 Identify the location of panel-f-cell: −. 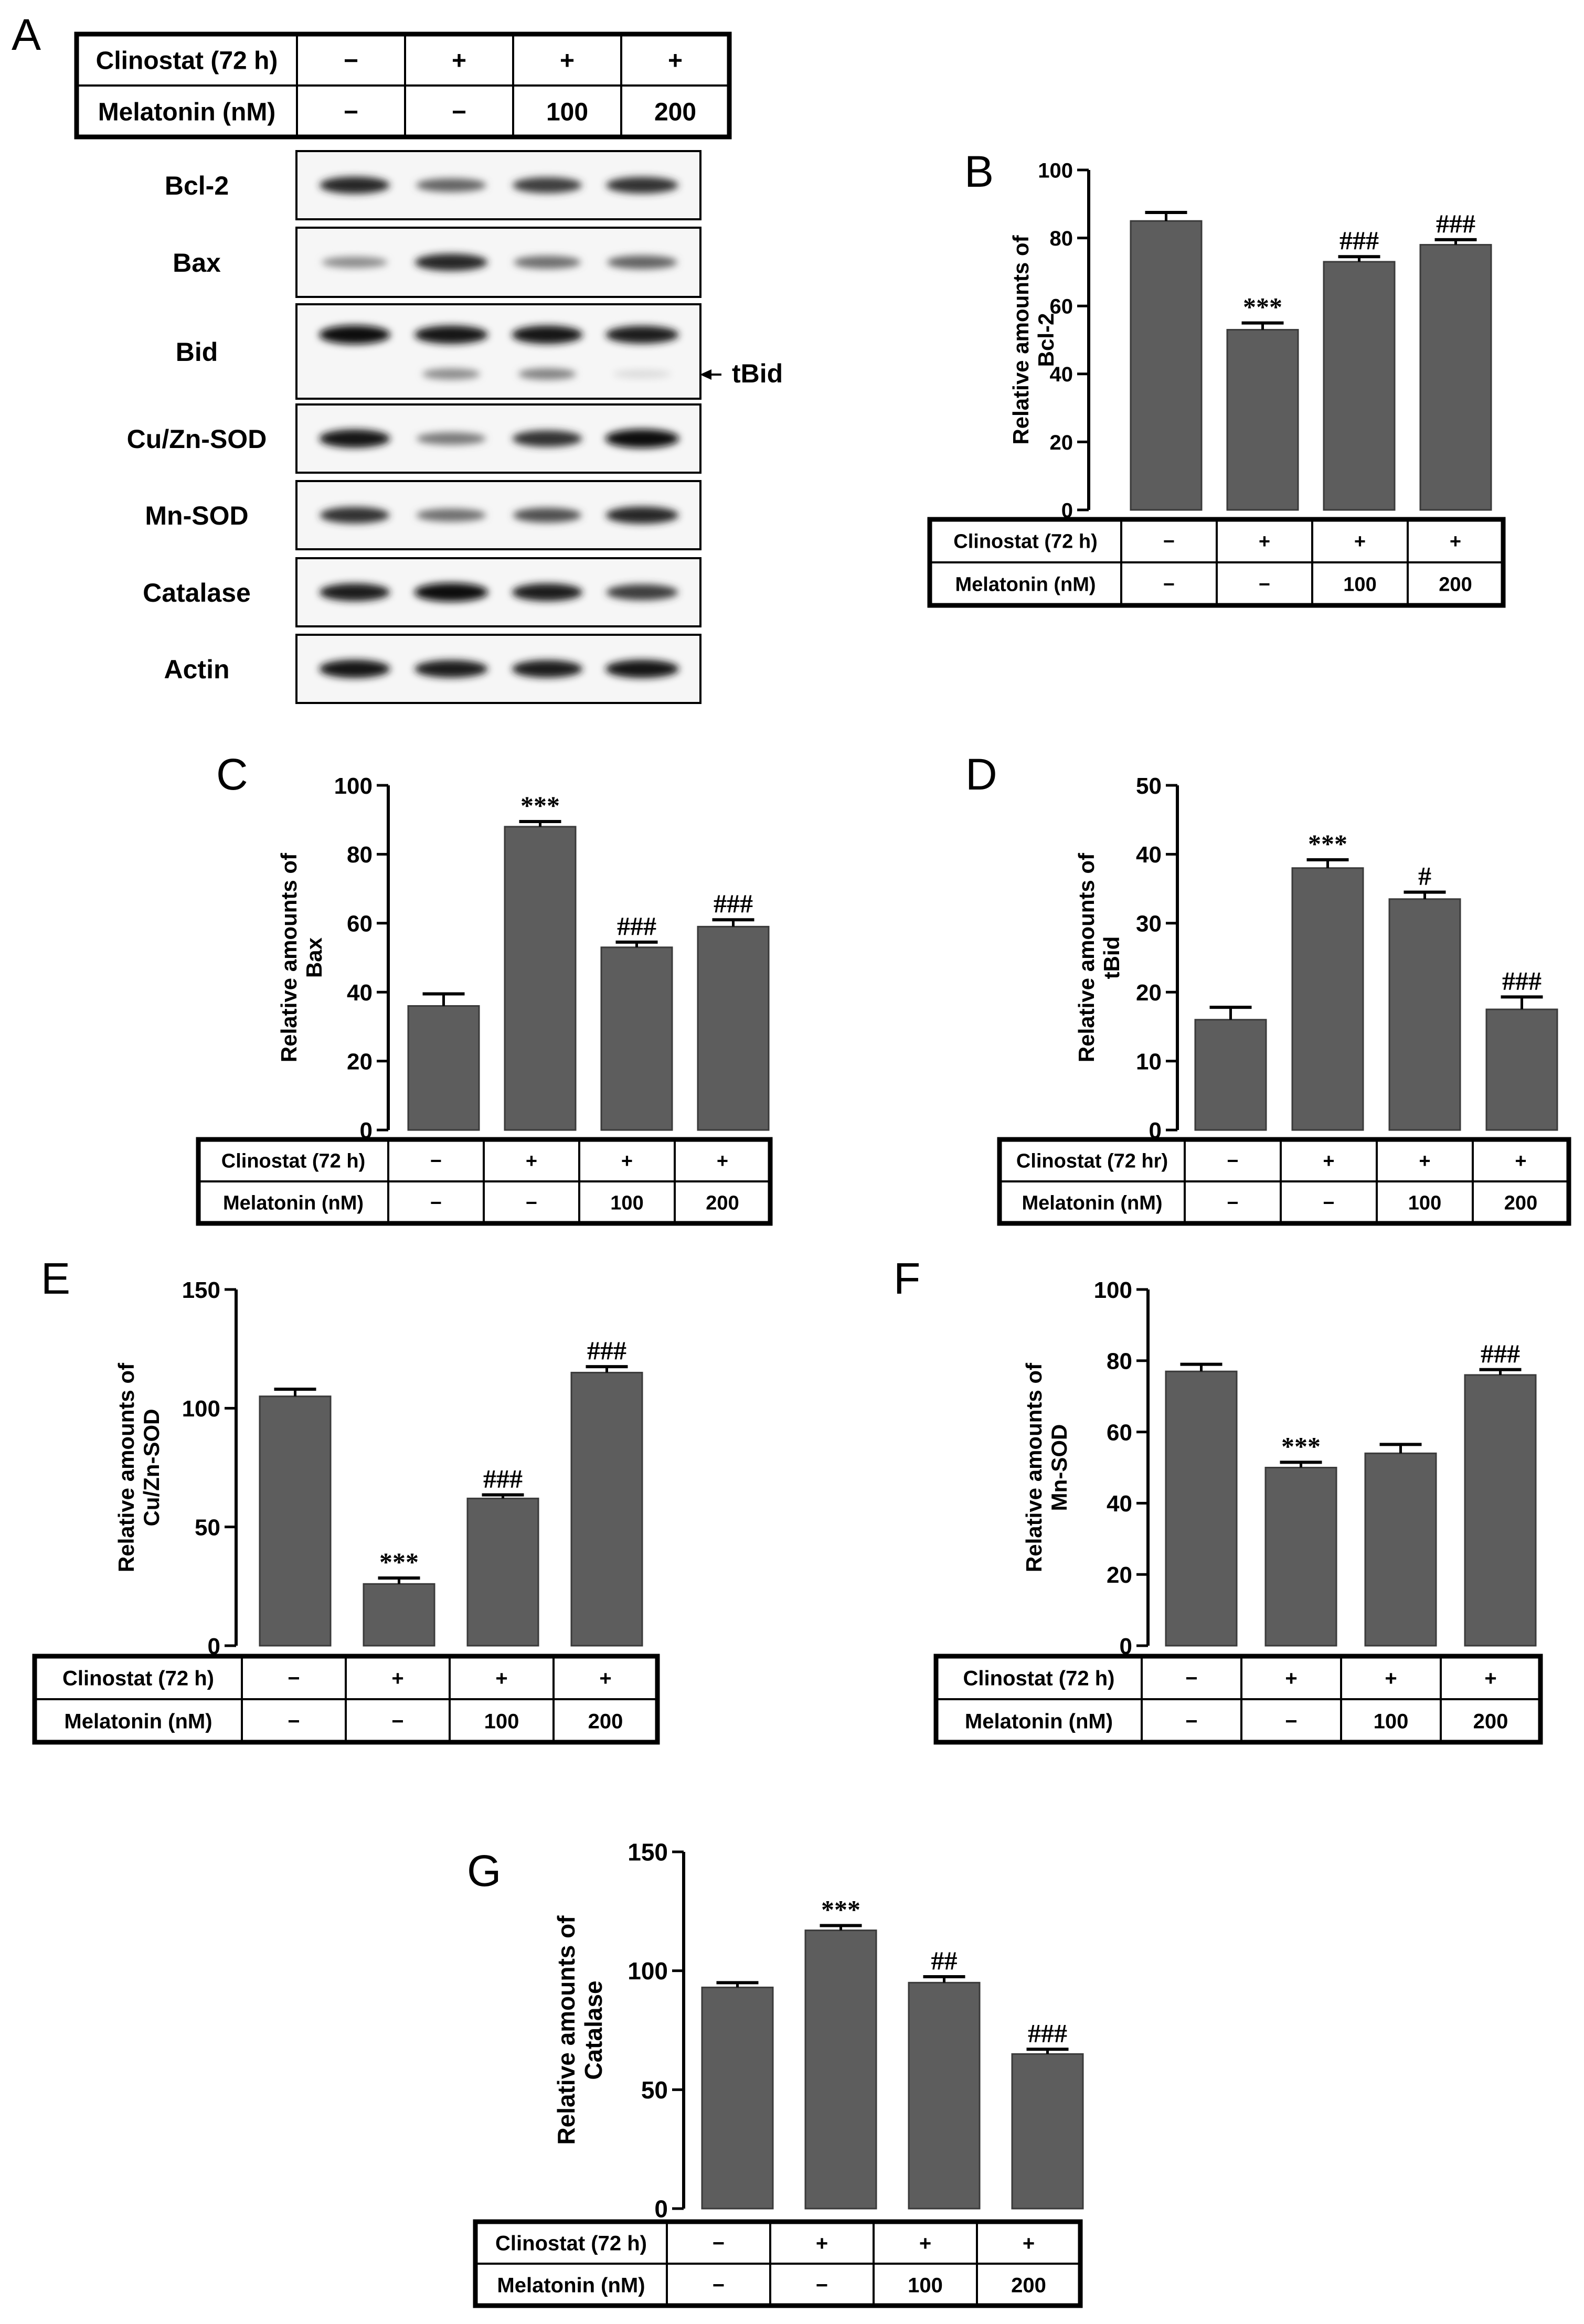
(1191, 1721).